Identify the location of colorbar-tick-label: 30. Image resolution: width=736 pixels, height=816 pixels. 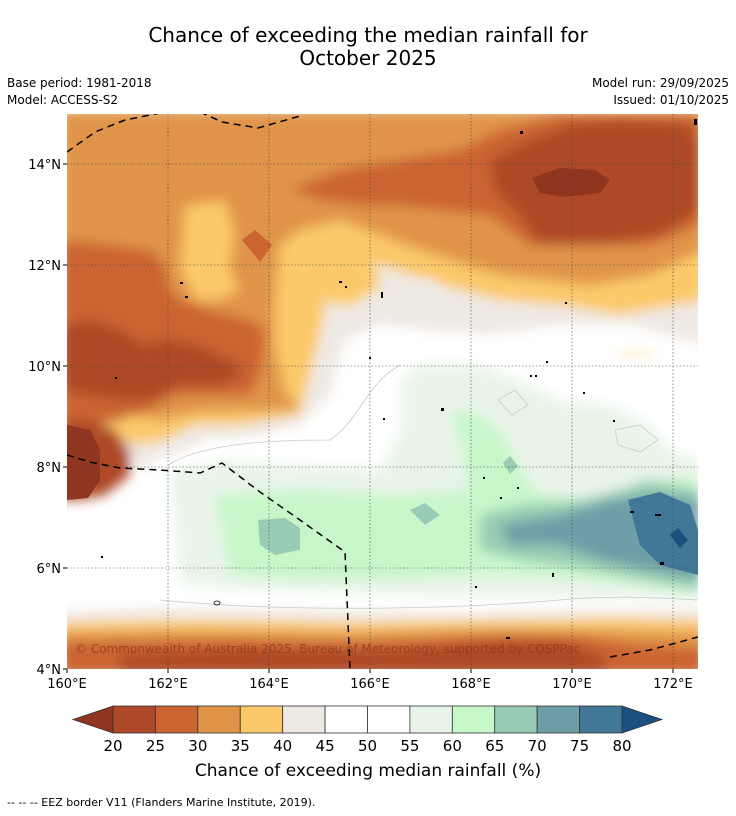
(197, 746).